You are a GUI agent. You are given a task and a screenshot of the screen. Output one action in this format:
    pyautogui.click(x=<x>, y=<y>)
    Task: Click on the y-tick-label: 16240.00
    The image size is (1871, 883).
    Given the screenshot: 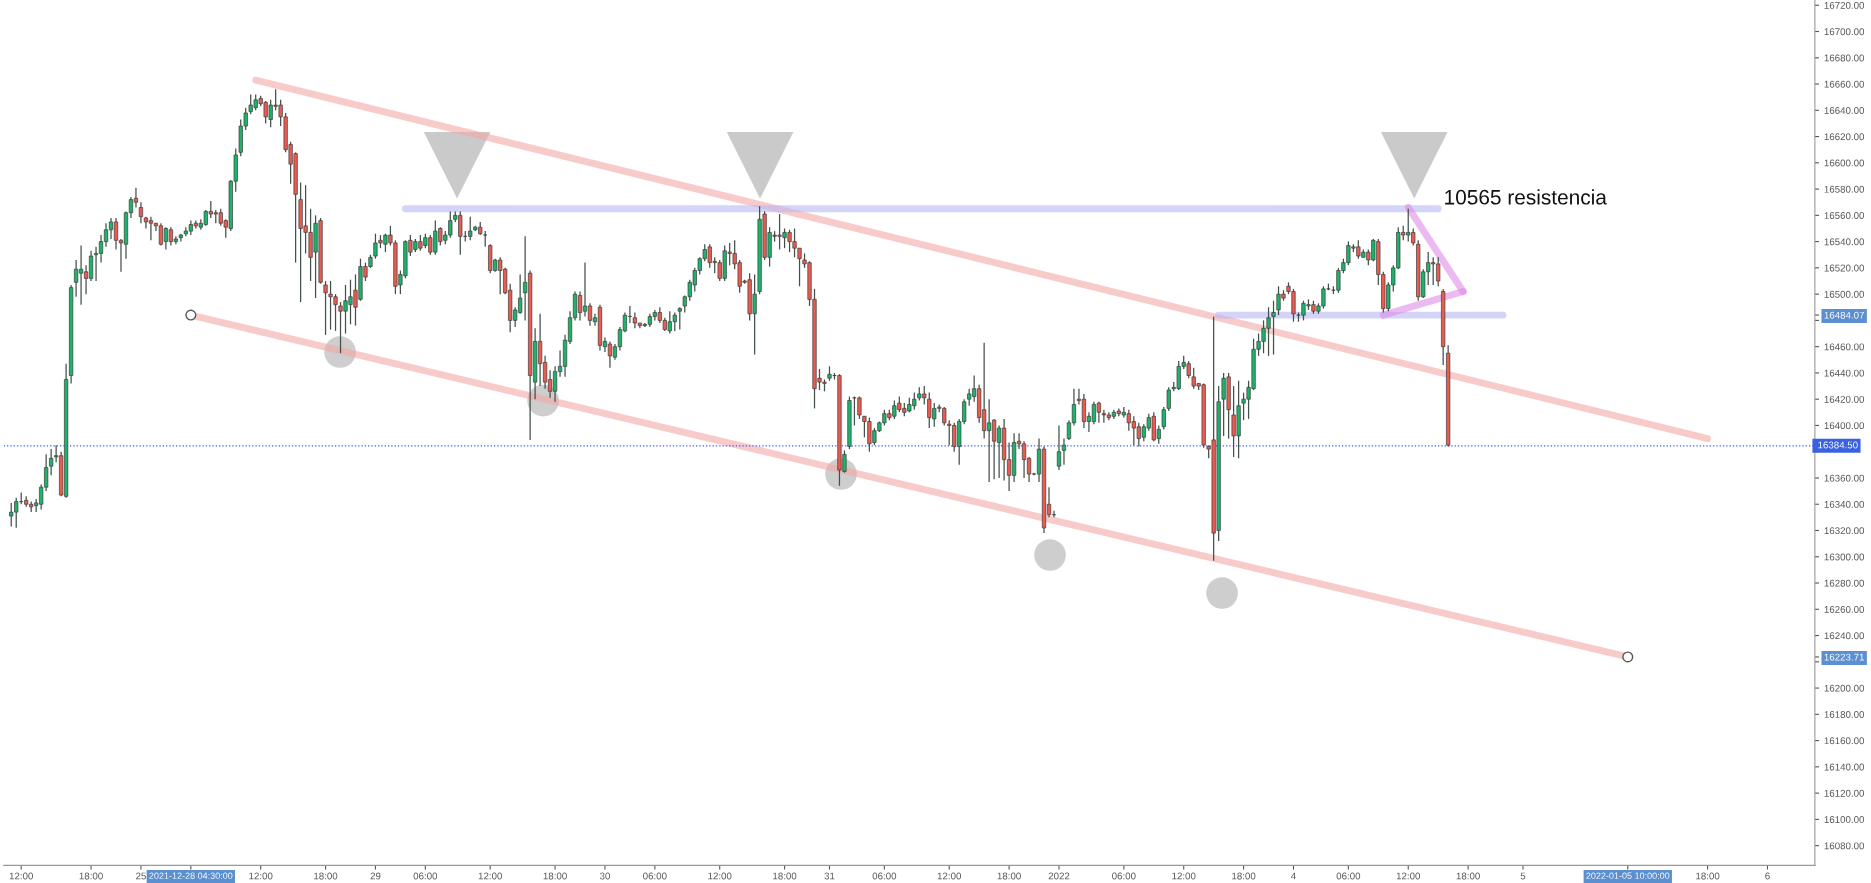 What is the action you would take?
    pyautogui.click(x=1844, y=636)
    